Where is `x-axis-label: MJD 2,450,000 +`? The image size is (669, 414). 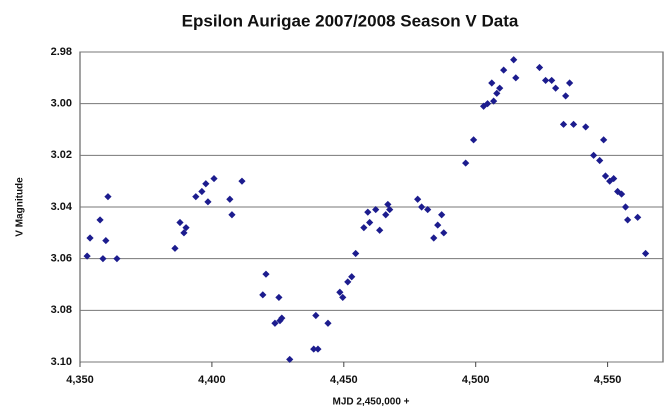 x-axis-label: MJD 2,450,000 + is located at coordinates (371, 402).